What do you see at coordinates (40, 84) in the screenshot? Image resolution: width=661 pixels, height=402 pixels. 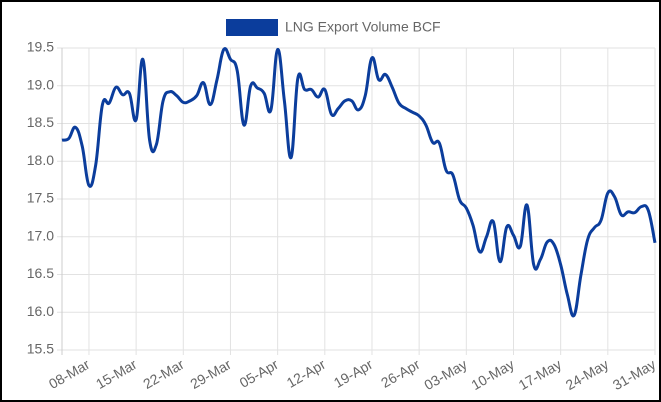 I see `y-tick-label: 19.0` at bounding box center [40, 84].